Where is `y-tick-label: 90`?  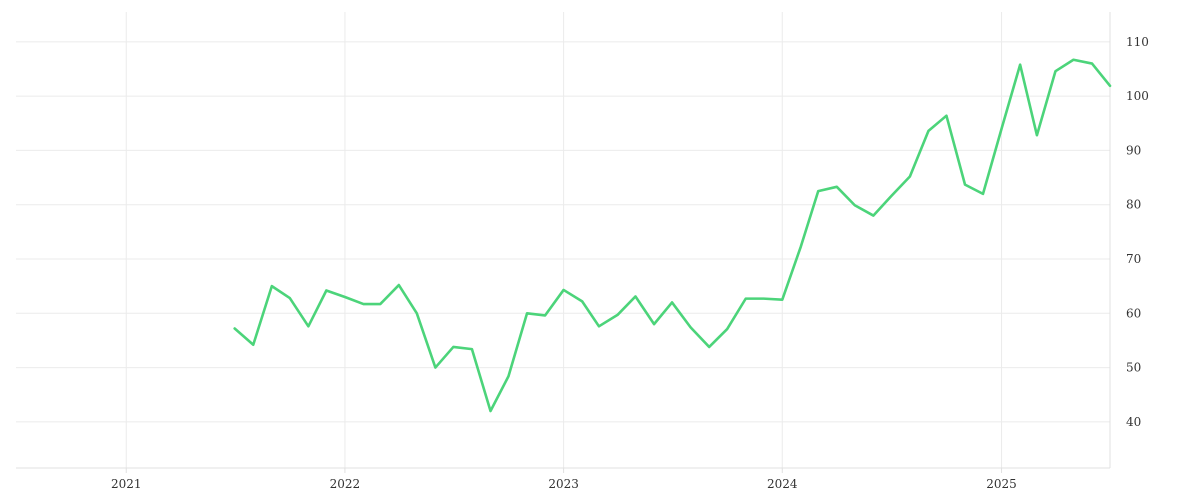 y-tick-label: 90 is located at coordinates (1133, 150).